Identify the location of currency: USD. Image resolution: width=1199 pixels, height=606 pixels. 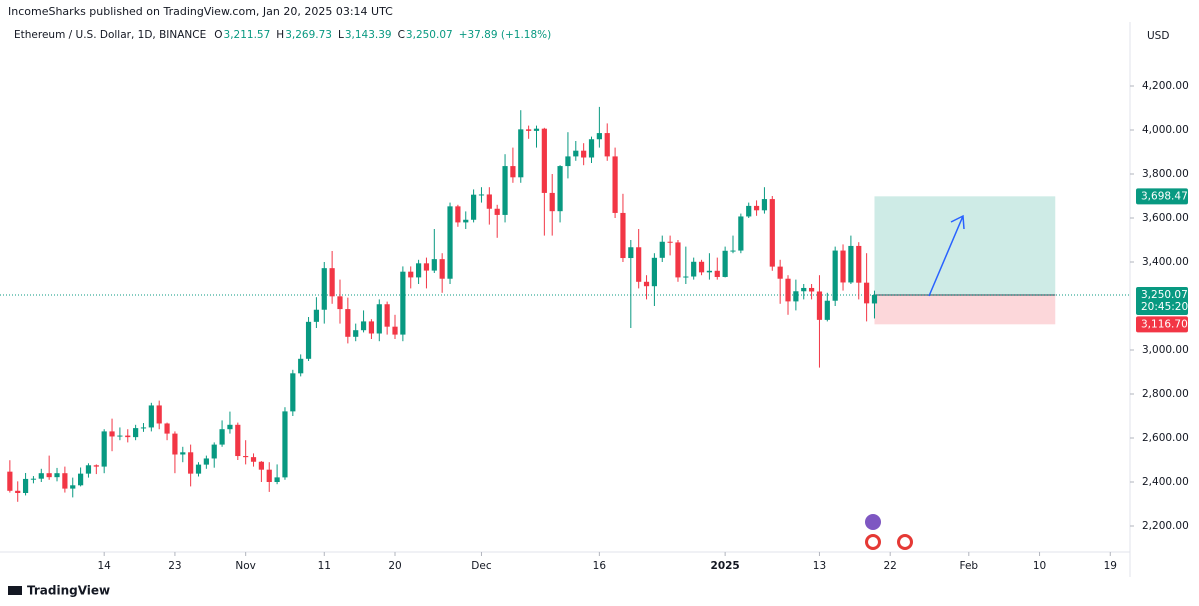
(1158, 36).